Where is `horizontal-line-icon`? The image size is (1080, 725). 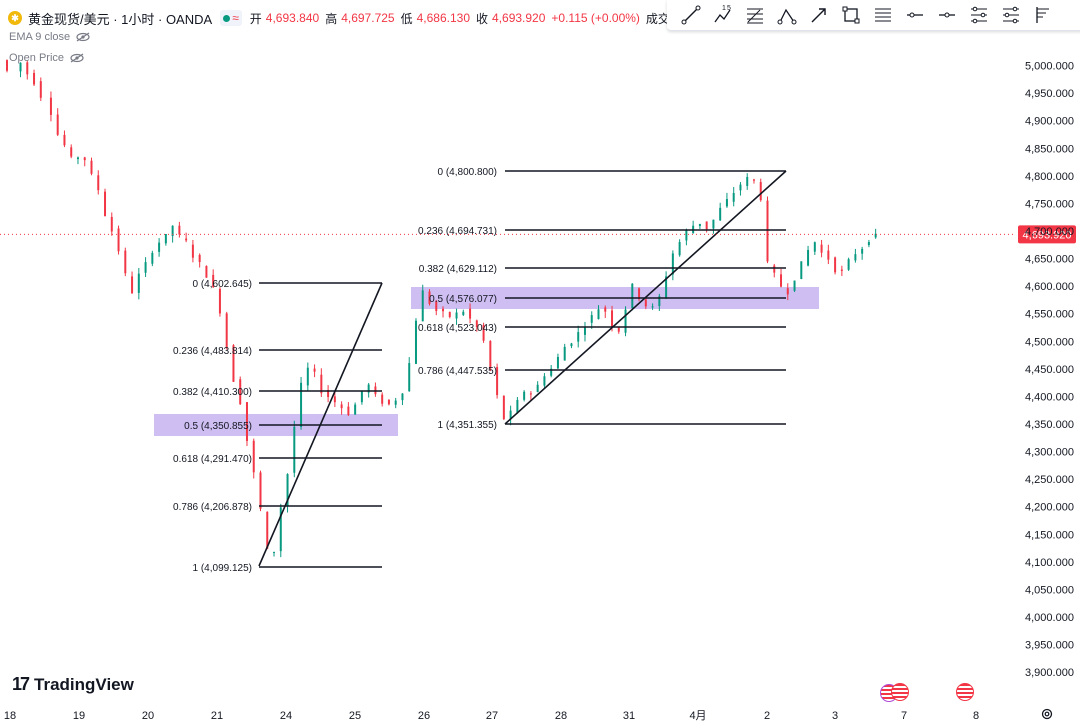 horizontal-line-icon is located at coordinates (915, 15).